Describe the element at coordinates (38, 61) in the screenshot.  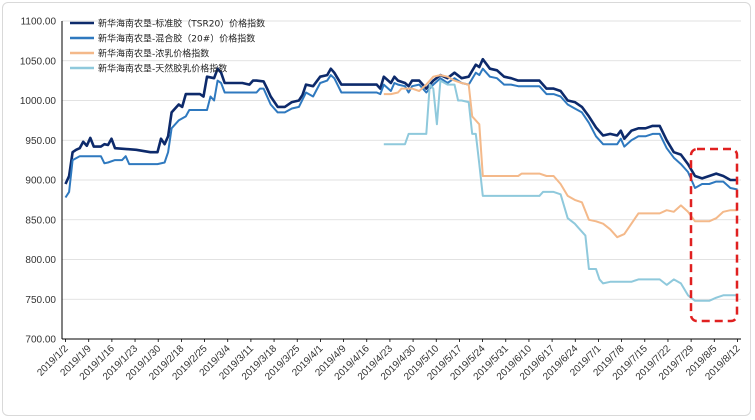
I see `y-tick-label: 1050.00` at that location.